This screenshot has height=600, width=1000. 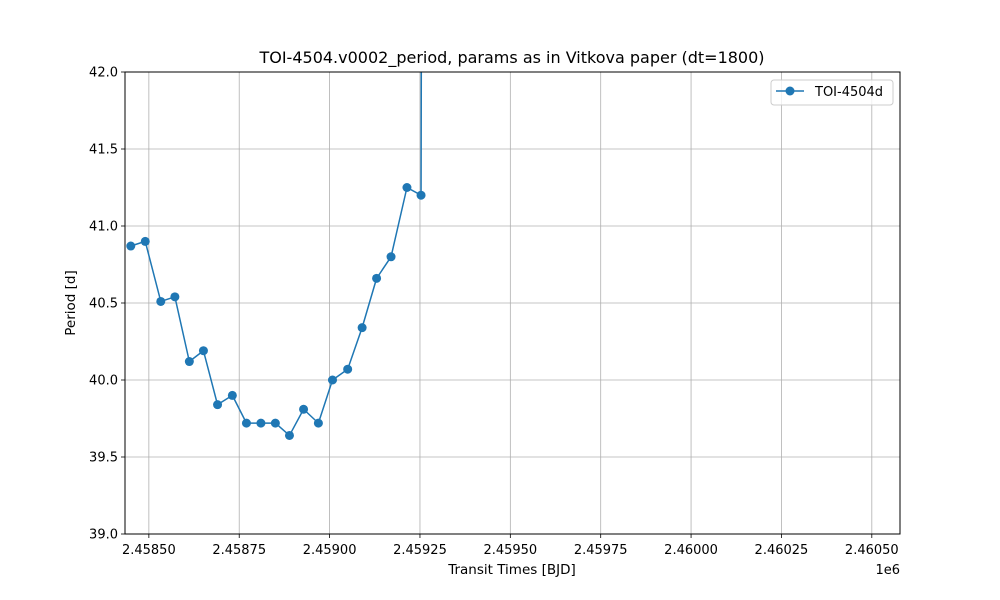 I want to click on legend-marker, so click(x=790, y=91).